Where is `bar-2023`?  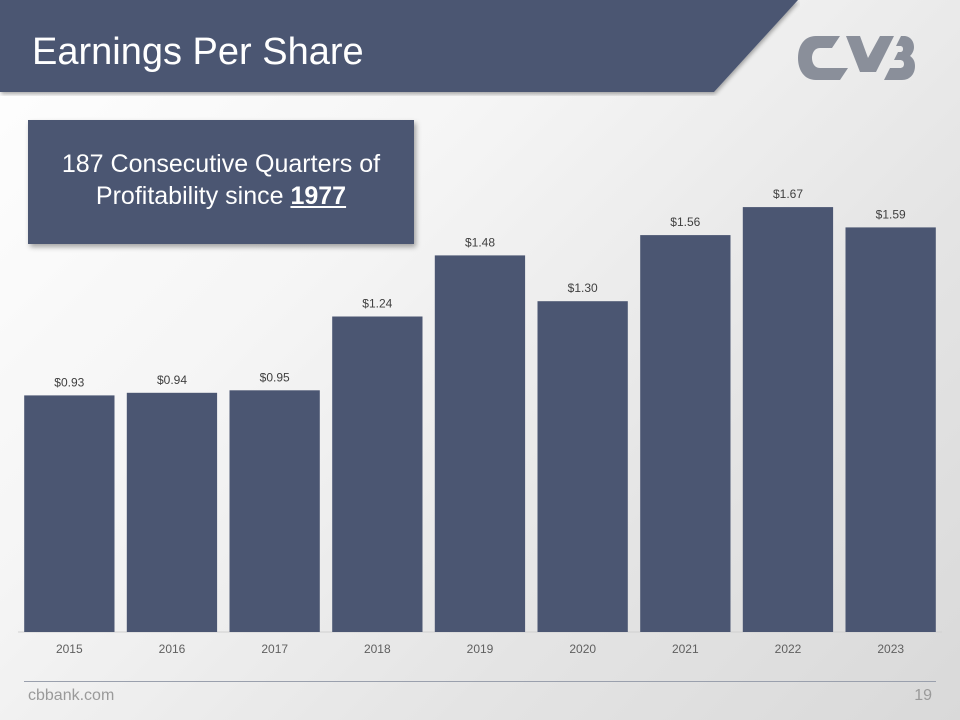 bar-2023 is located at coordinates (890, 429).